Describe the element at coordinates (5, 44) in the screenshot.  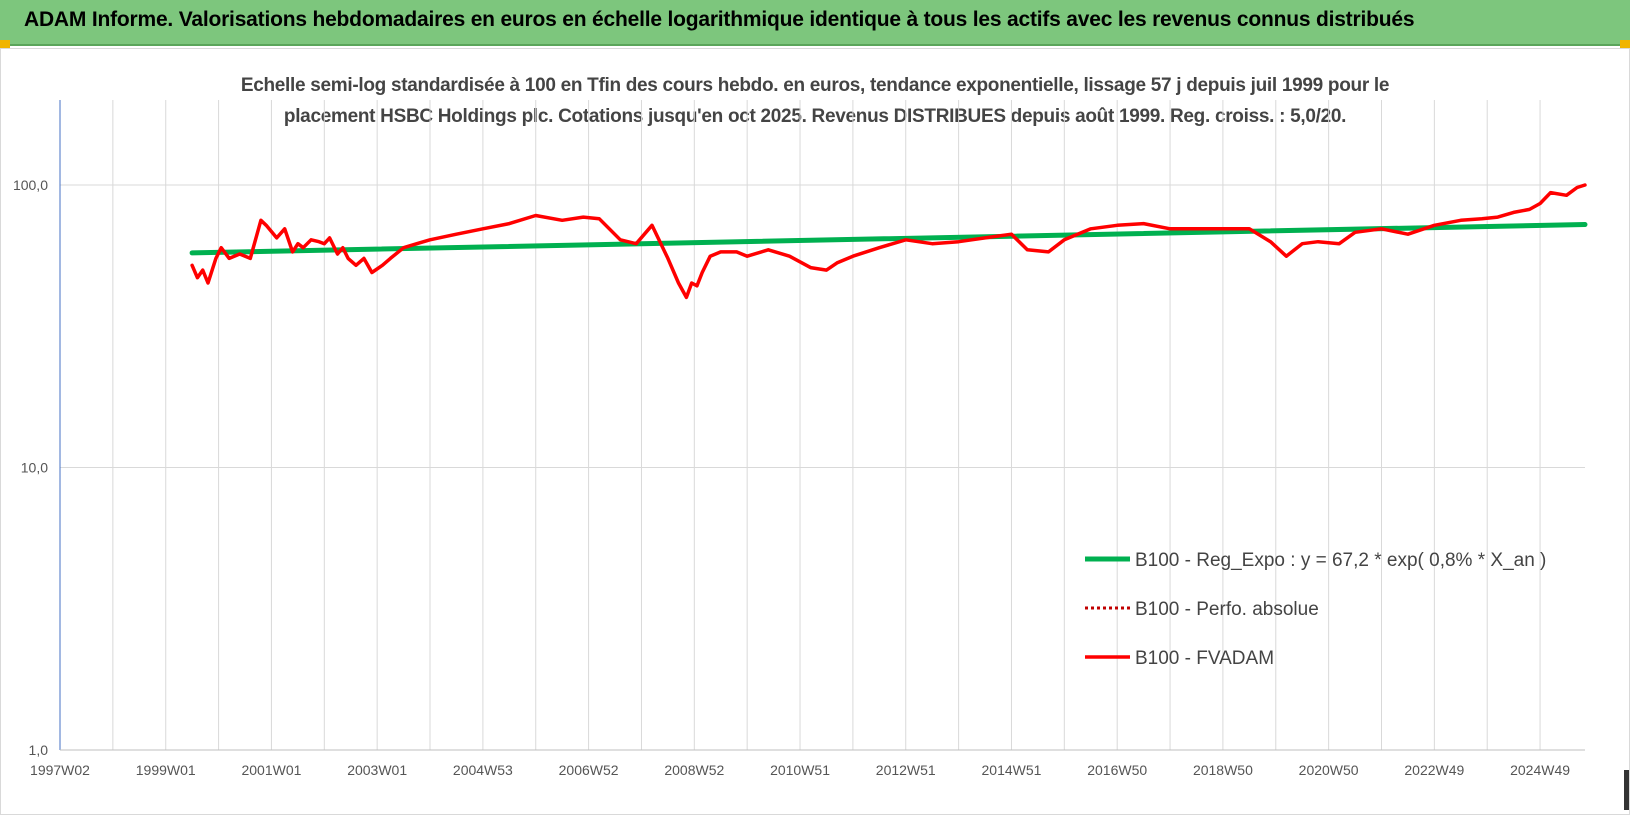
I see `corner-mark-left` at that location.